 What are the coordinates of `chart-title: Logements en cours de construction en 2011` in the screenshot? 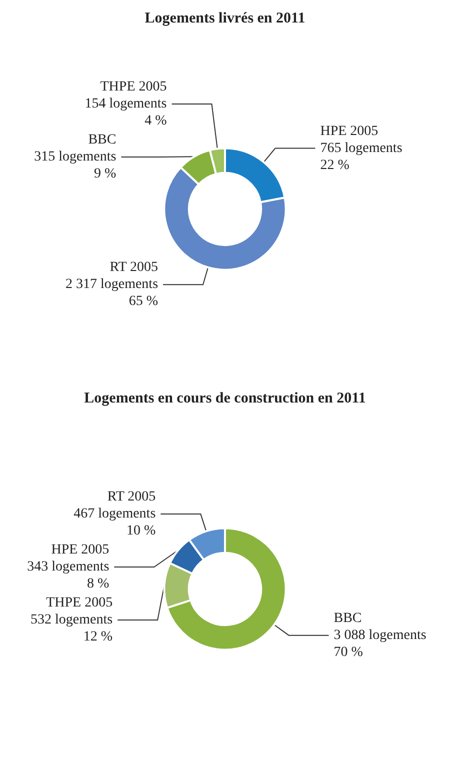 It's located at (225, 398).